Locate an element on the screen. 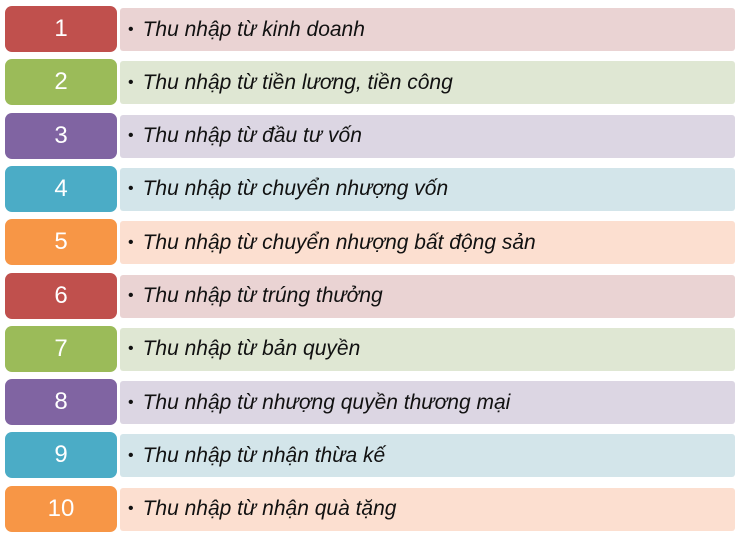 The width and height of the screenshot is (740, 537). item-number-box: 5 is located at coordinates (61, 242).